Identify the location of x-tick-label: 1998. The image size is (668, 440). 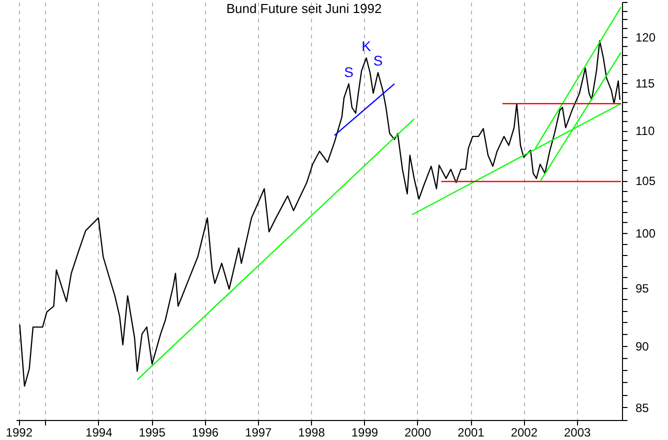
(312, 433).